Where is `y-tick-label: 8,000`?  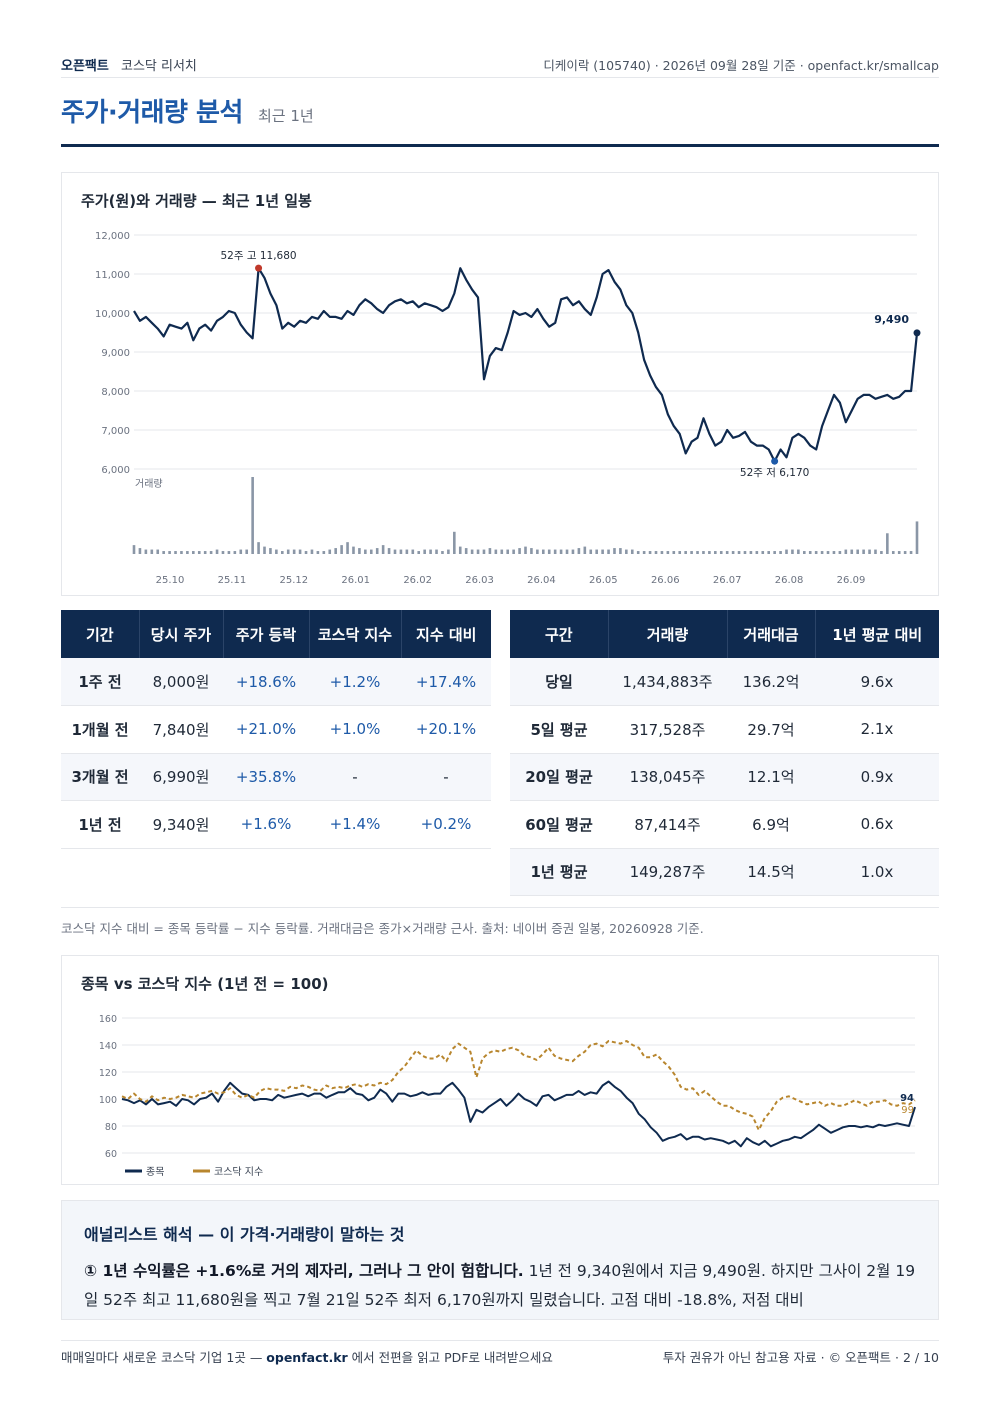 y-tick-label: 8,000 is located at coordinates (115, 392).